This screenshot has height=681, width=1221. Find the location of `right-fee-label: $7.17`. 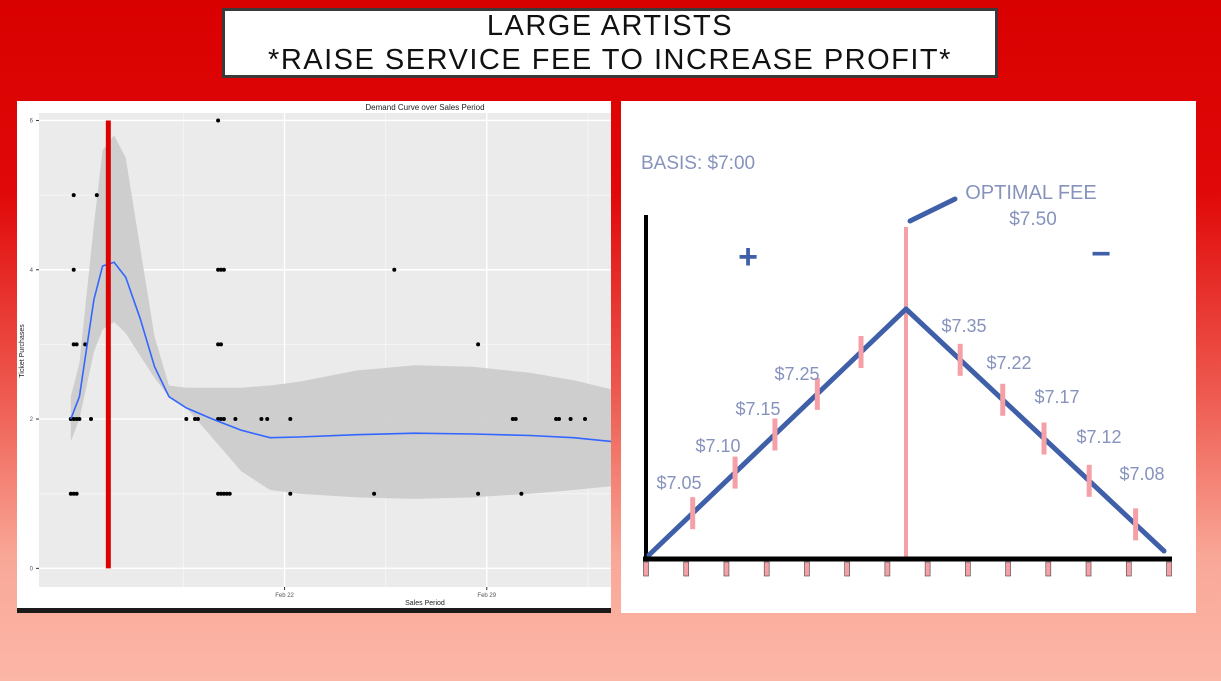

right-fee-label: $7.17 is located at coordinates (1056, 397).